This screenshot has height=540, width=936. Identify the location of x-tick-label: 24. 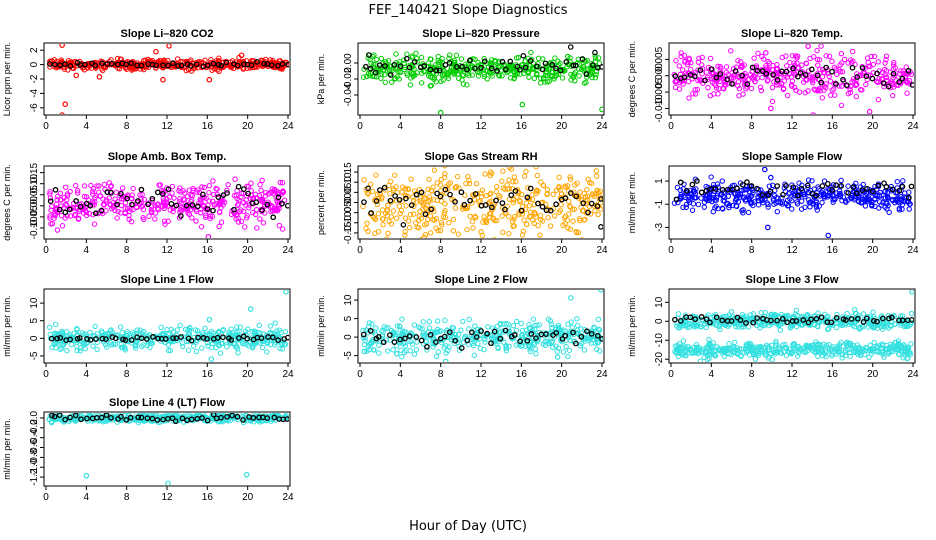
(913, 126).